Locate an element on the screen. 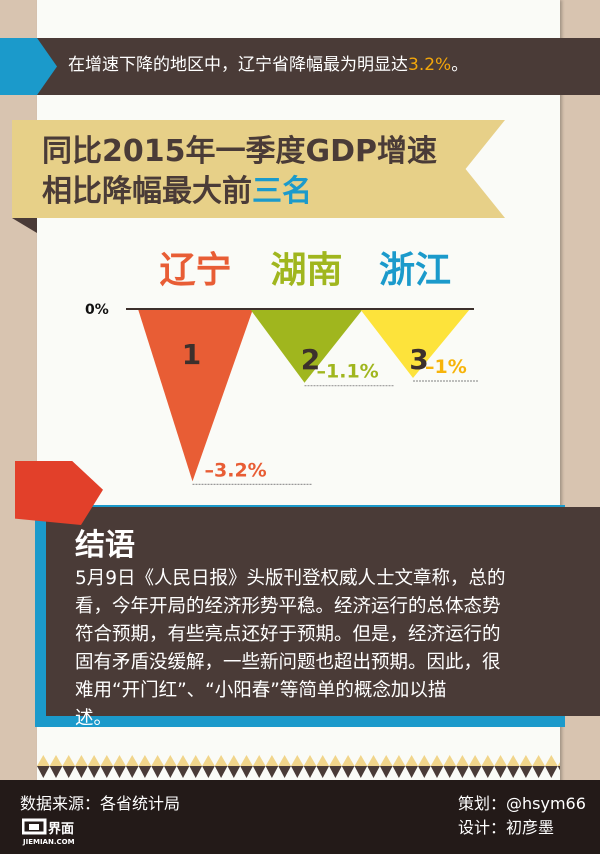  conclusion-line: 5月9日《人民日报》头版刊登权威人士文章称，总的 is located at coordinates (290, 578).